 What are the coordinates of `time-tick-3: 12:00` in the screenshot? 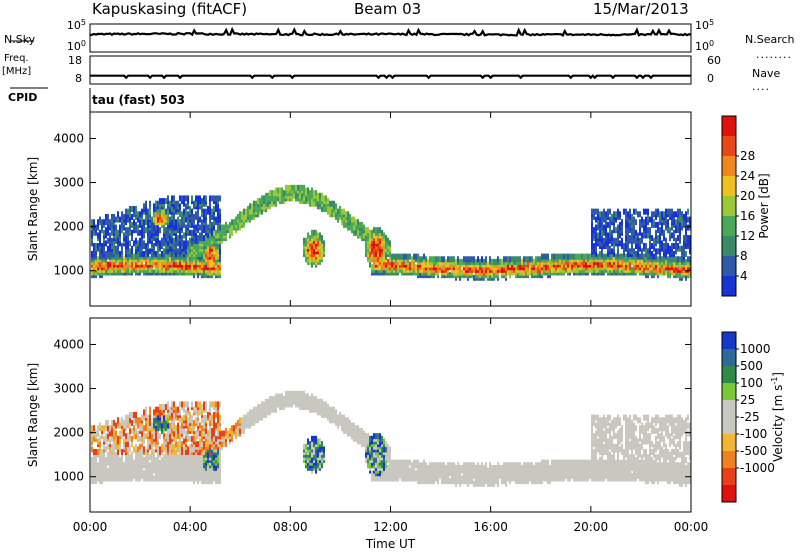 It's located at (390, 527).